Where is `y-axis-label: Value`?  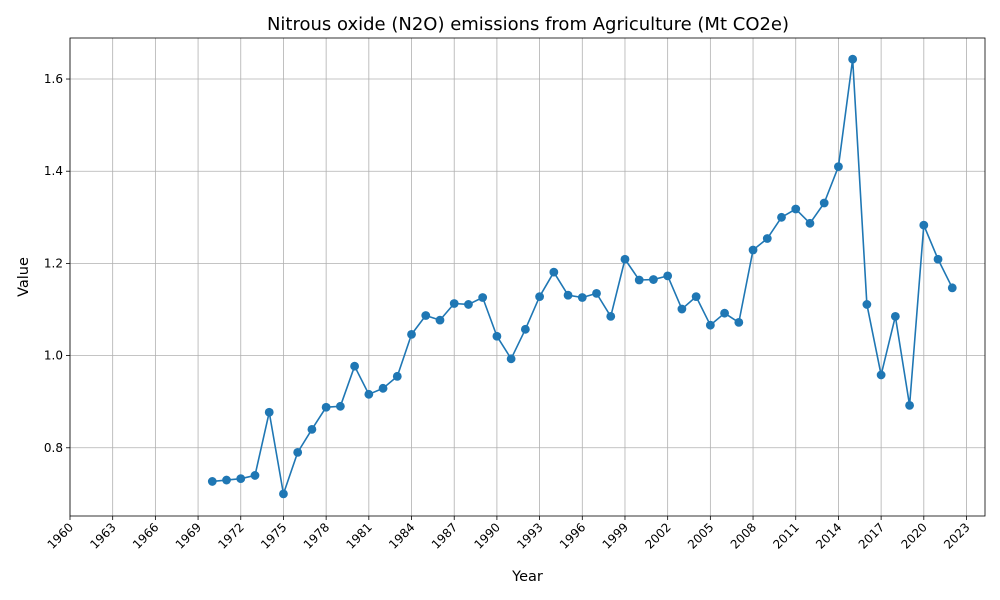 y-axis-label: Value is located at coordinates (24, 277).